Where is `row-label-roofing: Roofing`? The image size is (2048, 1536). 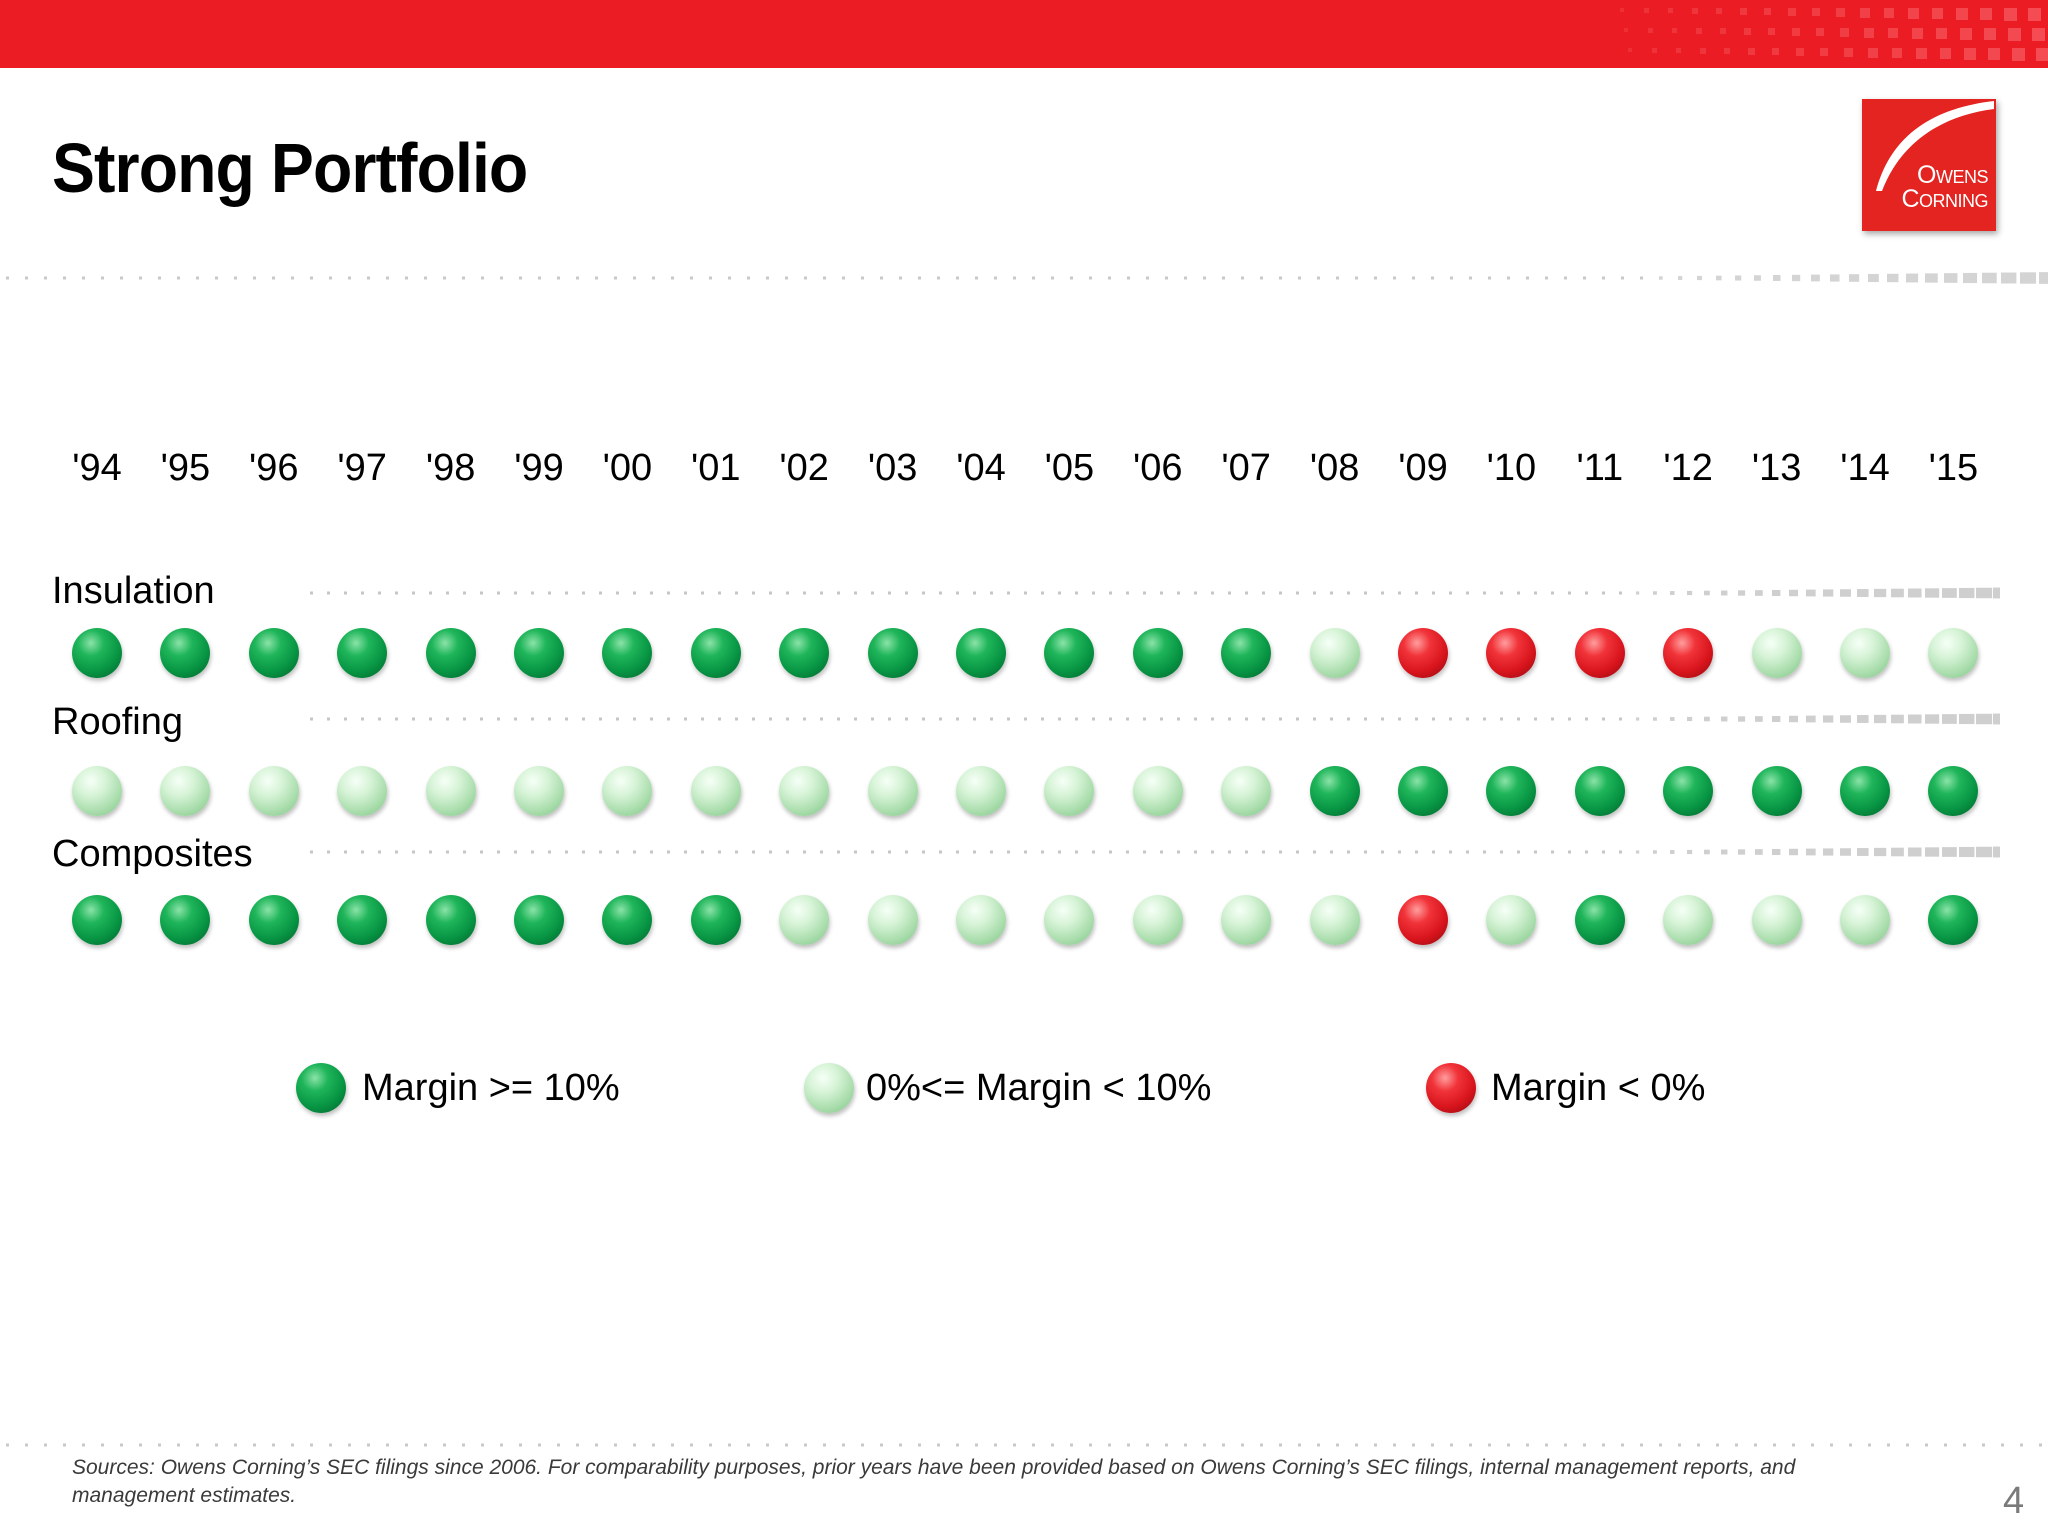
row-label-roofing: Roofing is located at coordinates (117, 722).